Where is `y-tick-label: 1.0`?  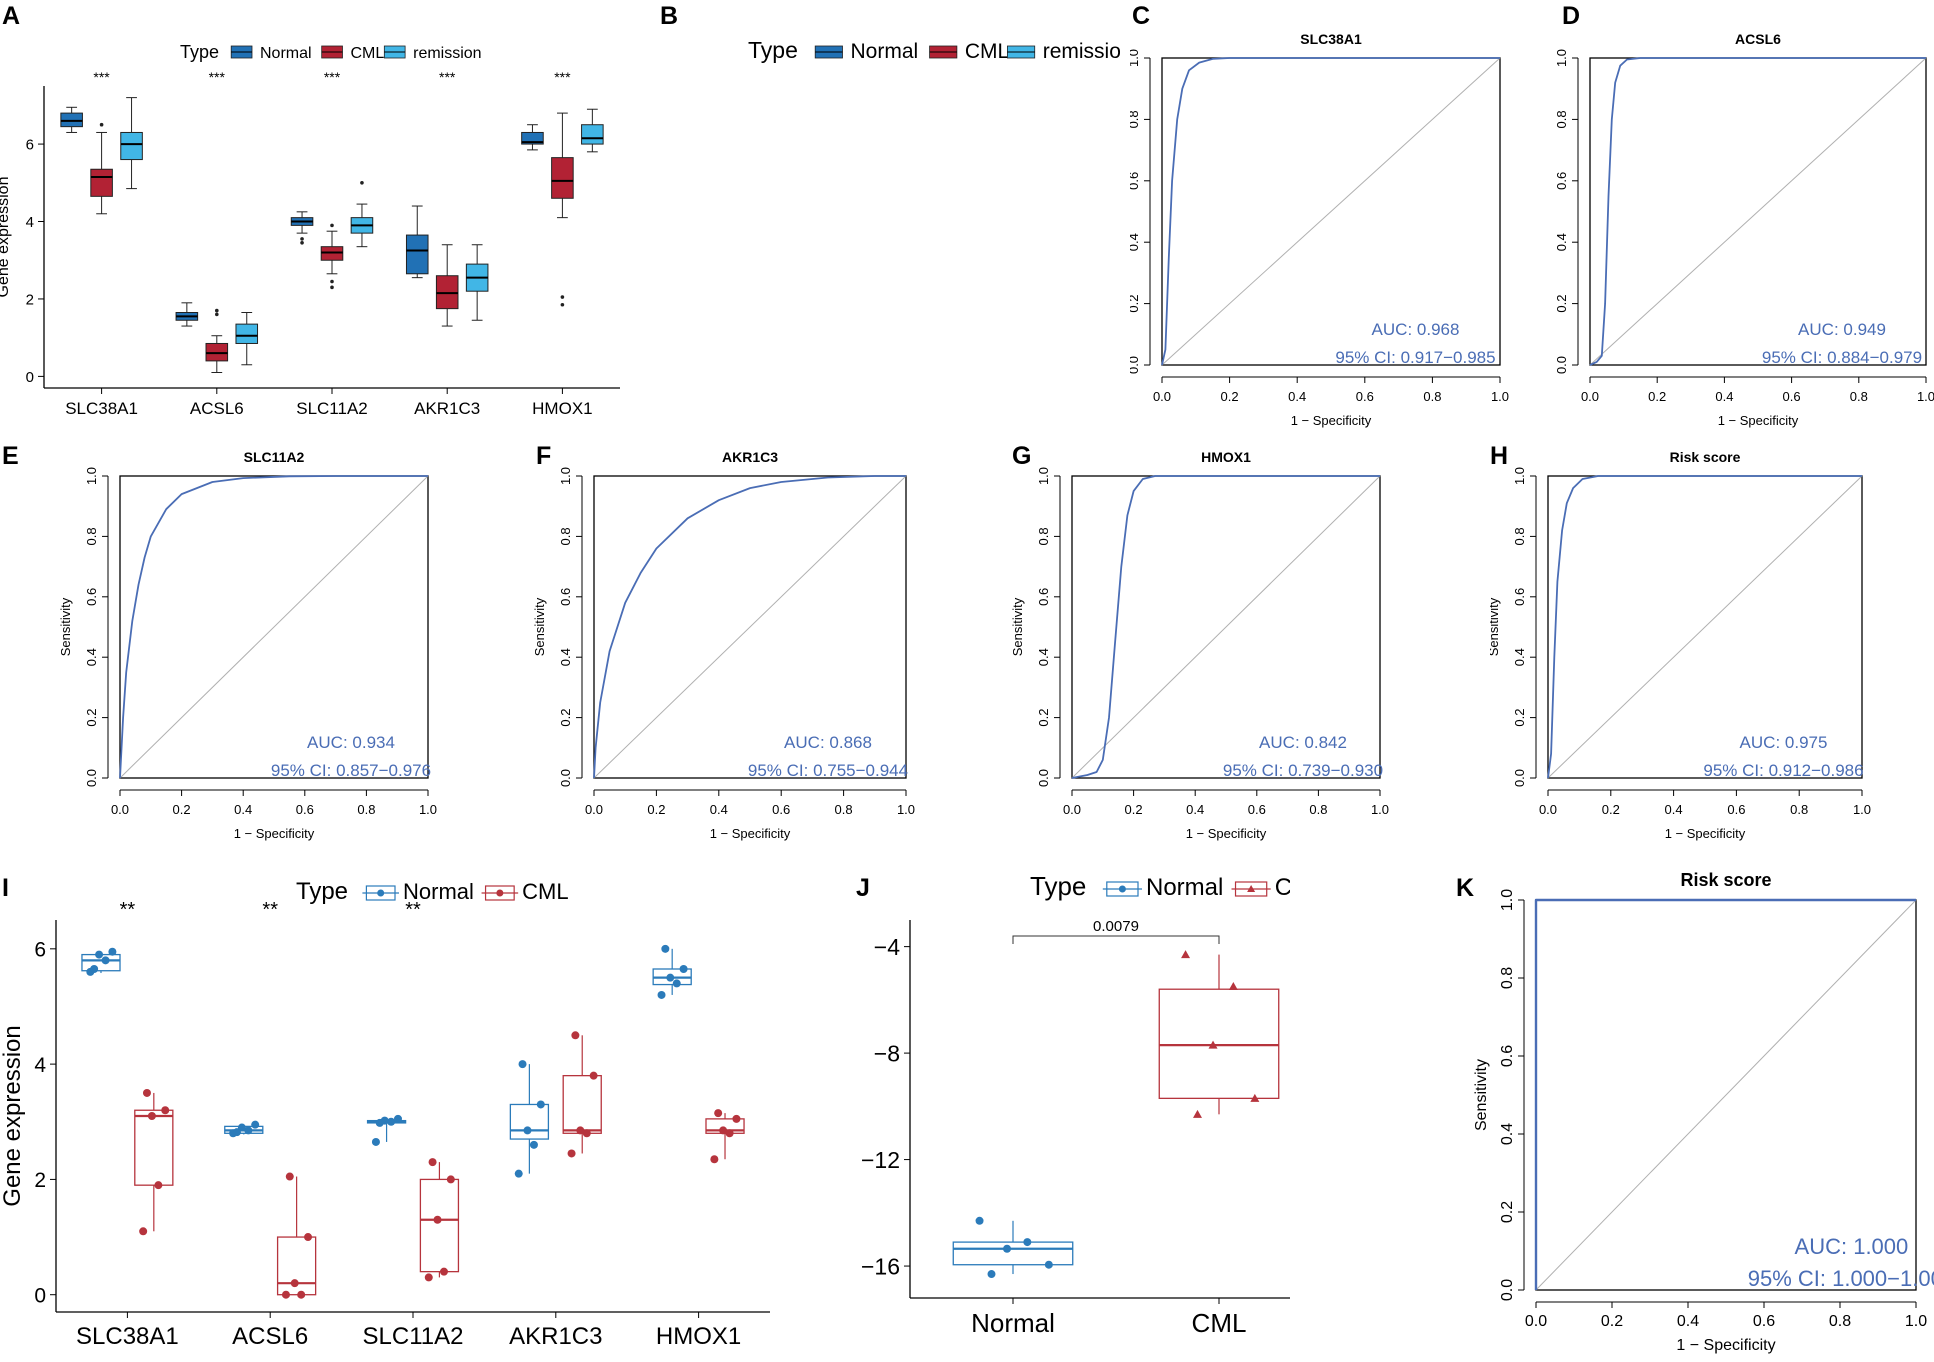
y-tick-label: 1.0 is located at coordinates (91, 476).